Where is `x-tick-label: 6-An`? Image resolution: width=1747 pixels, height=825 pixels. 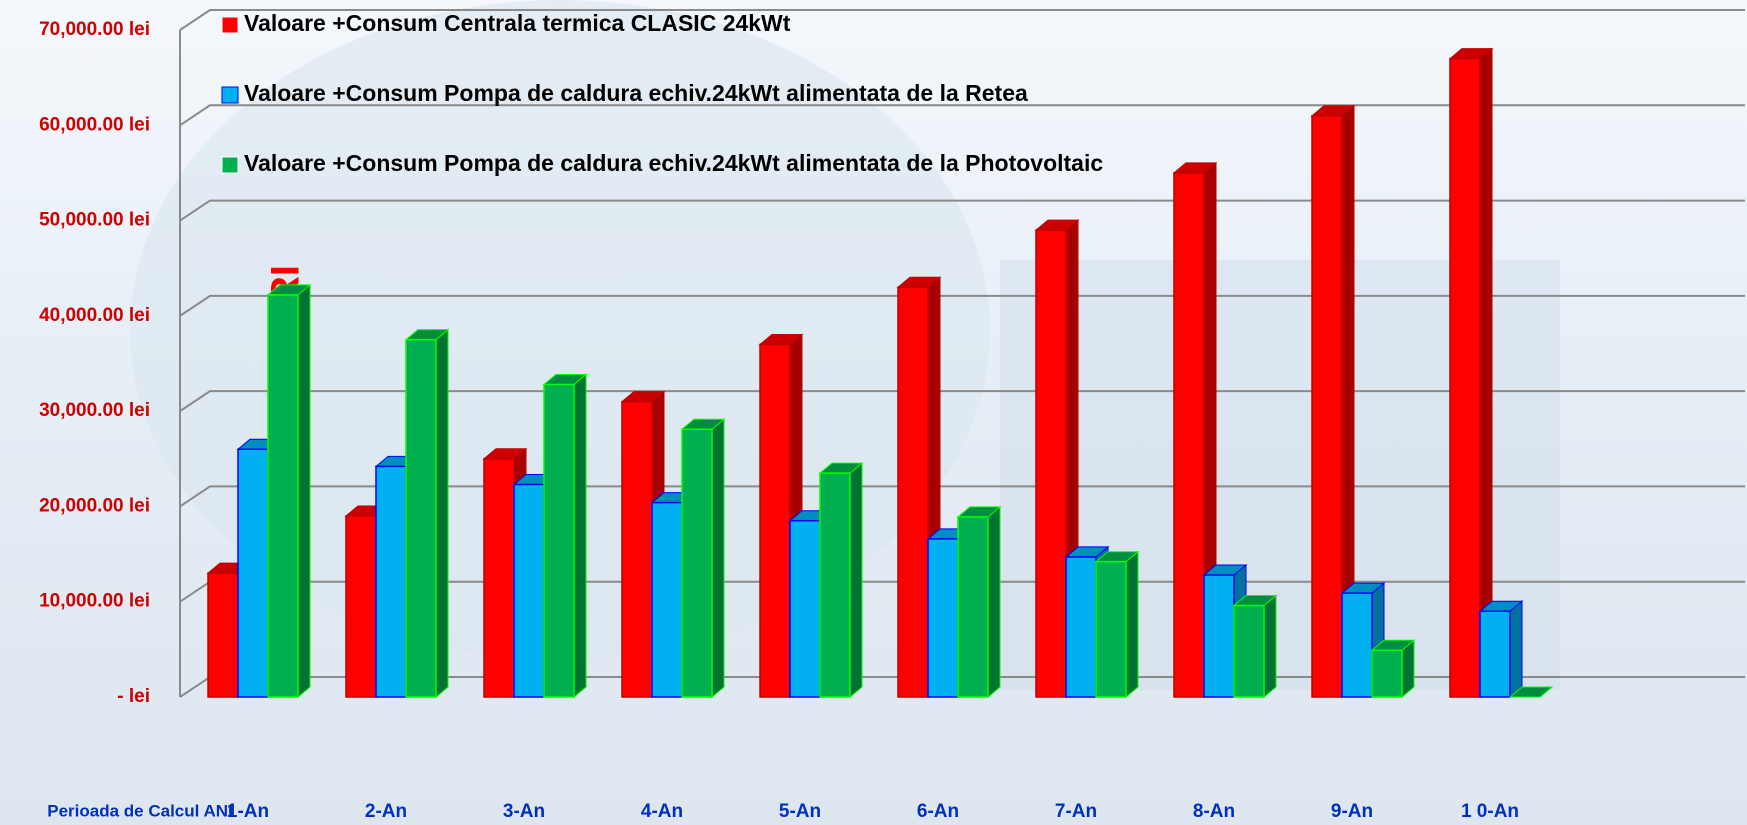
x-tick-label: 6-An is located at coordinates (938, 811).